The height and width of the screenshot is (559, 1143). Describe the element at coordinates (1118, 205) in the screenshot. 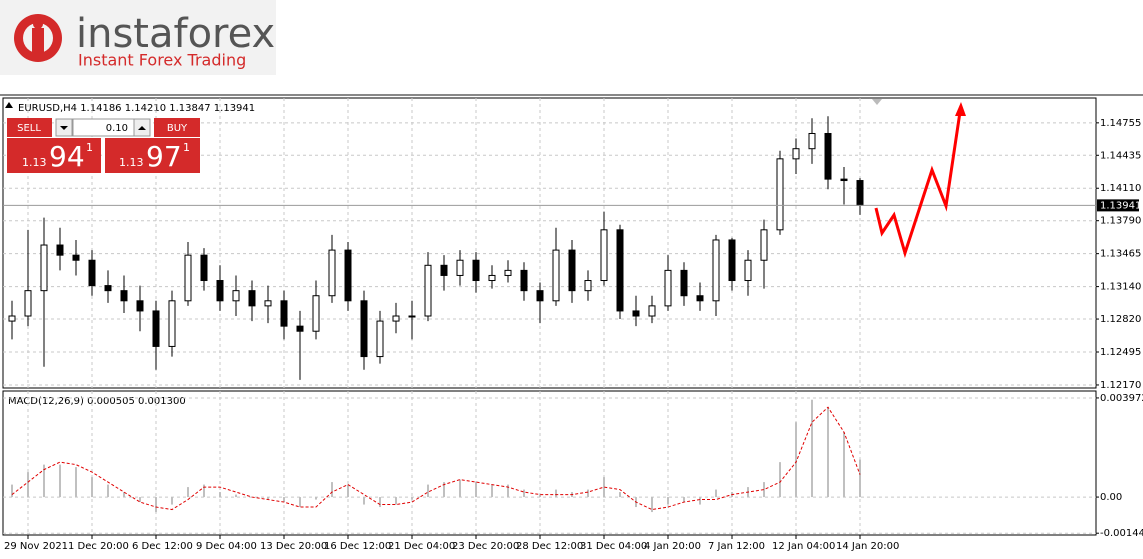

I see `current-price-tag` at that location.